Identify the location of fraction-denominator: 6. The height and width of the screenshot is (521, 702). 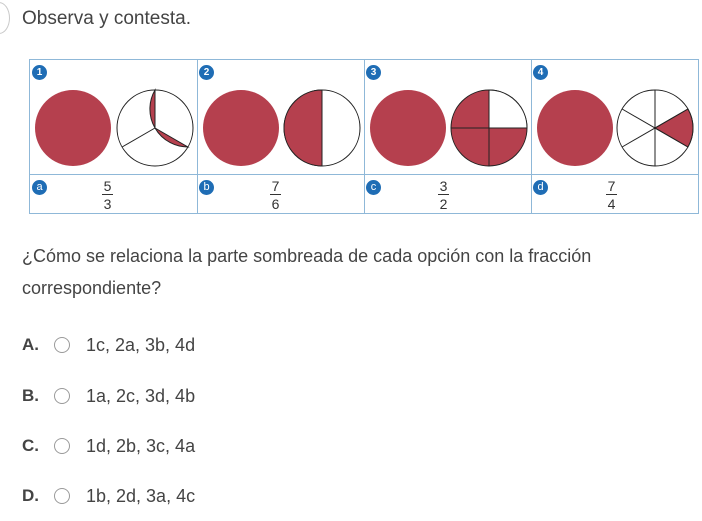
(275, 204).